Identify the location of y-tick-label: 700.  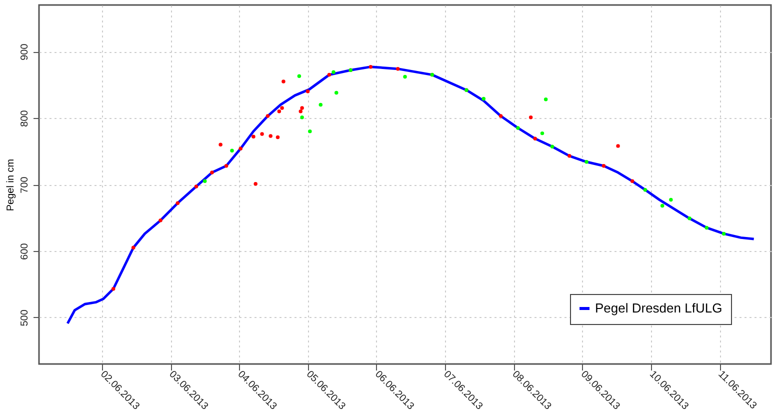
(25, 185).